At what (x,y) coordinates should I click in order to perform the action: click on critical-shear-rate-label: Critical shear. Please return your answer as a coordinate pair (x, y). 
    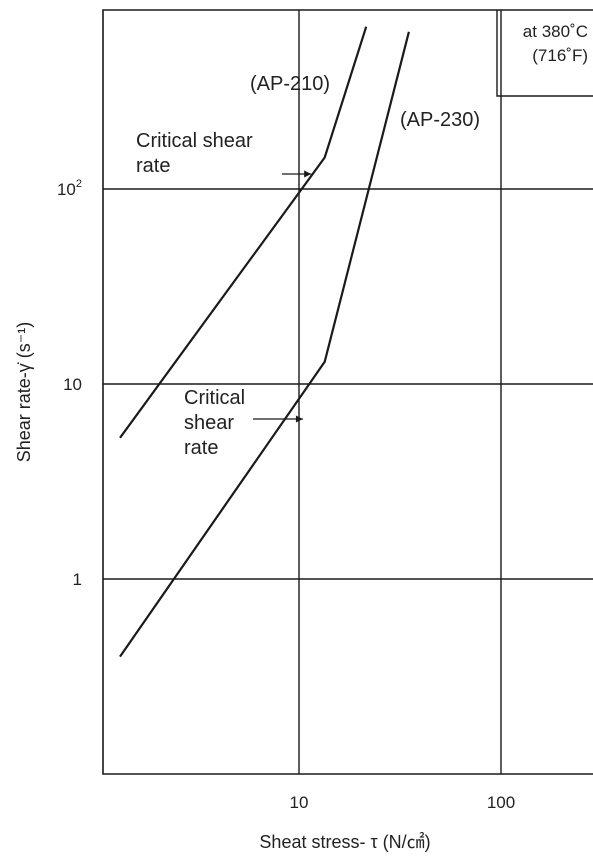
    Looking at the image, I should click on (194, 141).